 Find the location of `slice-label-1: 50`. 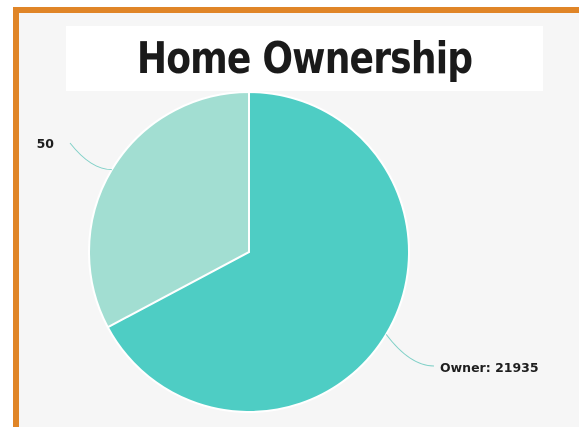

slice-label-1: 50 is located at coordinates (46, 143).